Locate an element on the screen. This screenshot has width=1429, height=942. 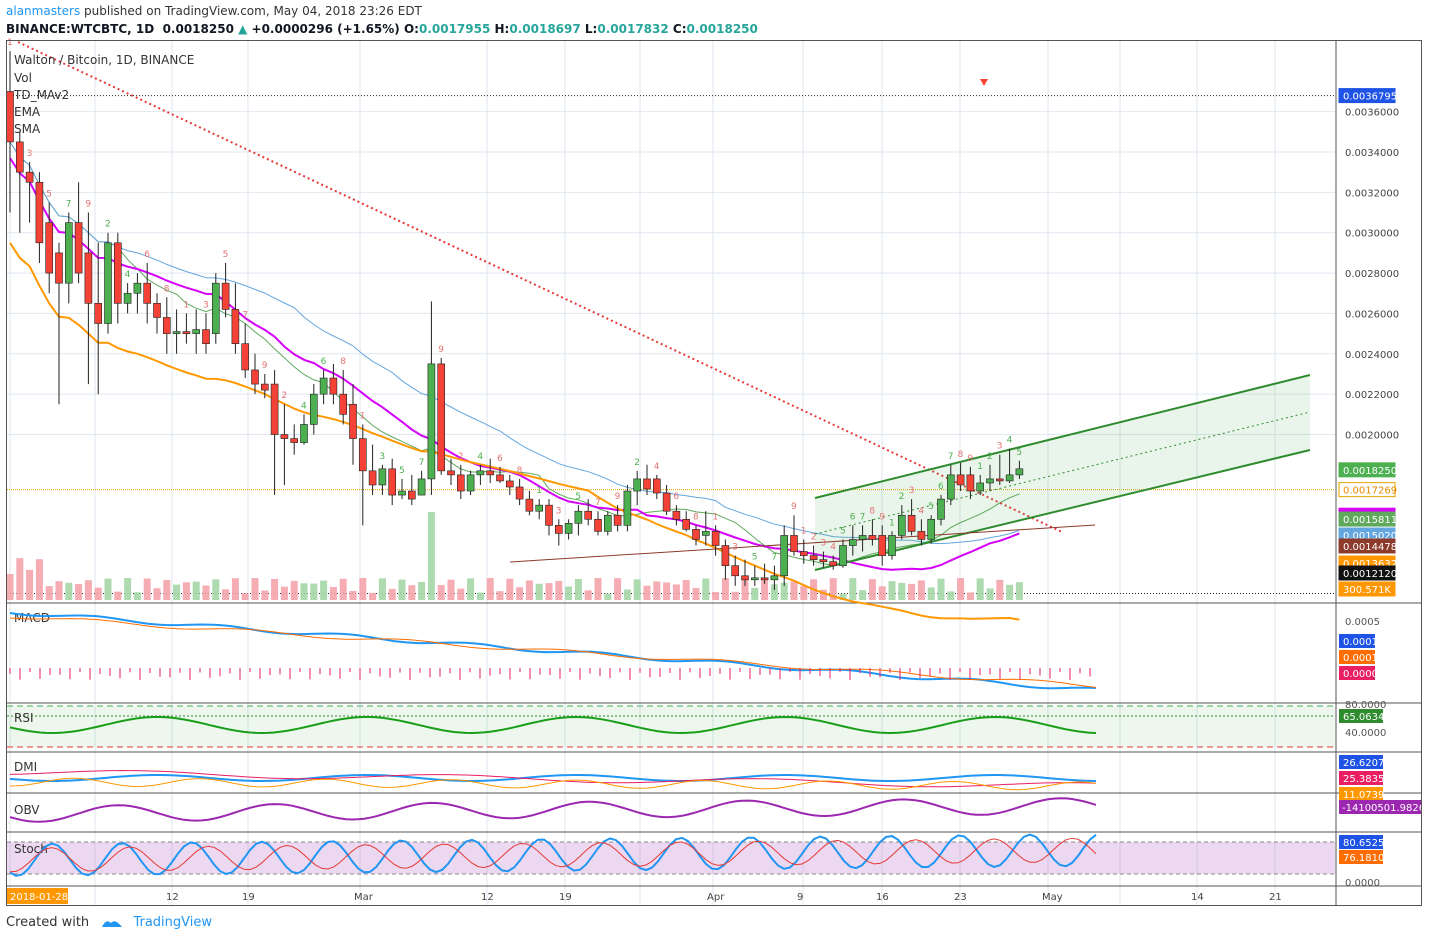
stoch-value-tag is located at coordinates (1361, 857).